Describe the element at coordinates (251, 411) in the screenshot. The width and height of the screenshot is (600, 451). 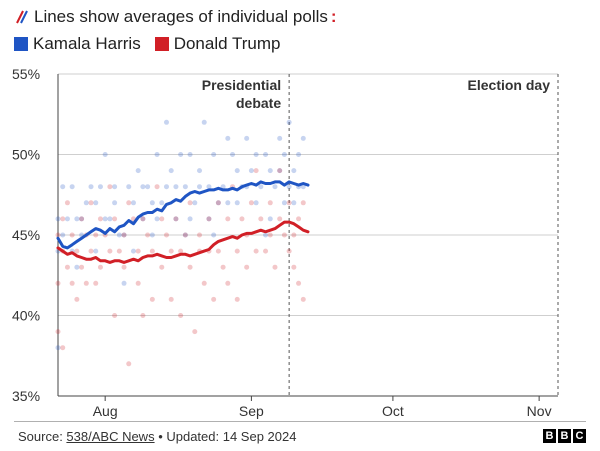
I see `x-tick-label: Sep` at that location.